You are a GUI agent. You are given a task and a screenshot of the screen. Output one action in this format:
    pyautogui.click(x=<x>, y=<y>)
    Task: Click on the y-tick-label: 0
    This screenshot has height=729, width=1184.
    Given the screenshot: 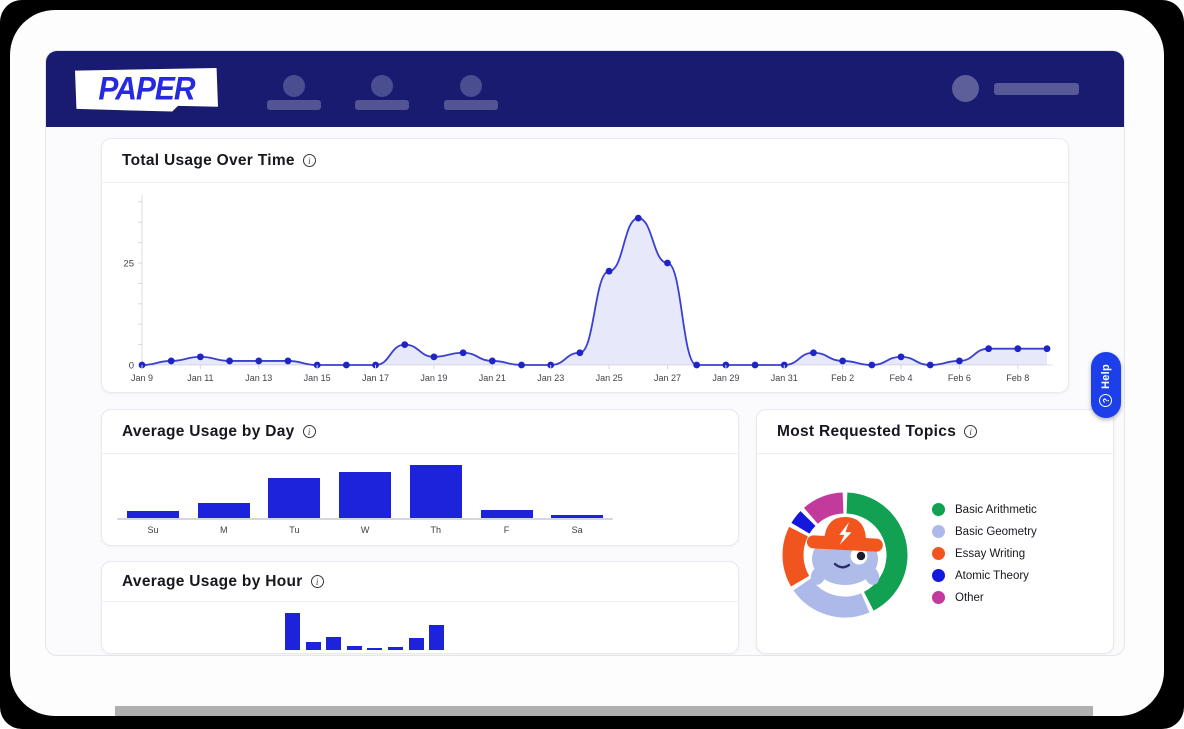 What is the action you would take?
    pyautogui.click(x=131, y=366)
    